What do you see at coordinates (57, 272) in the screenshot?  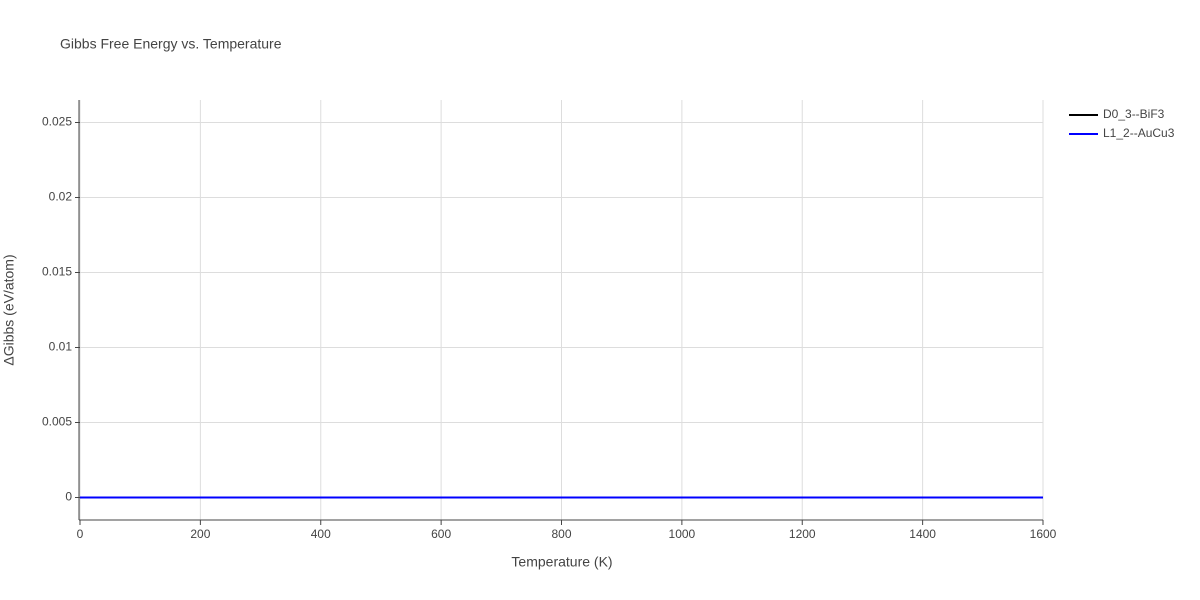 I see `y-tick-label: 0.015` at bounding box center [57, 272].